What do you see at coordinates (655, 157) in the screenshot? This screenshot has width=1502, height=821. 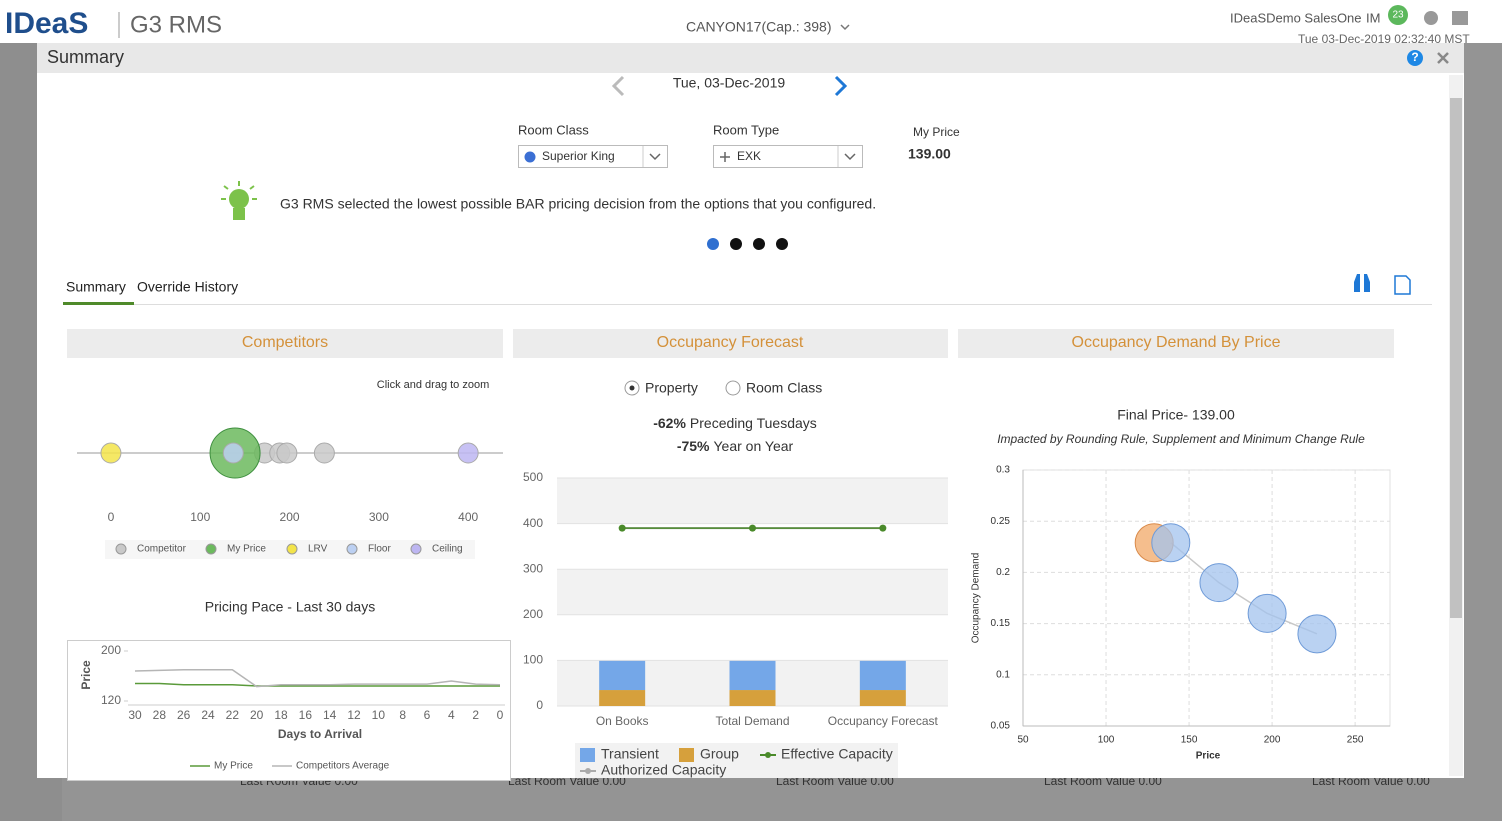 I see `room-class-caret` at bounding box center [655, 157].